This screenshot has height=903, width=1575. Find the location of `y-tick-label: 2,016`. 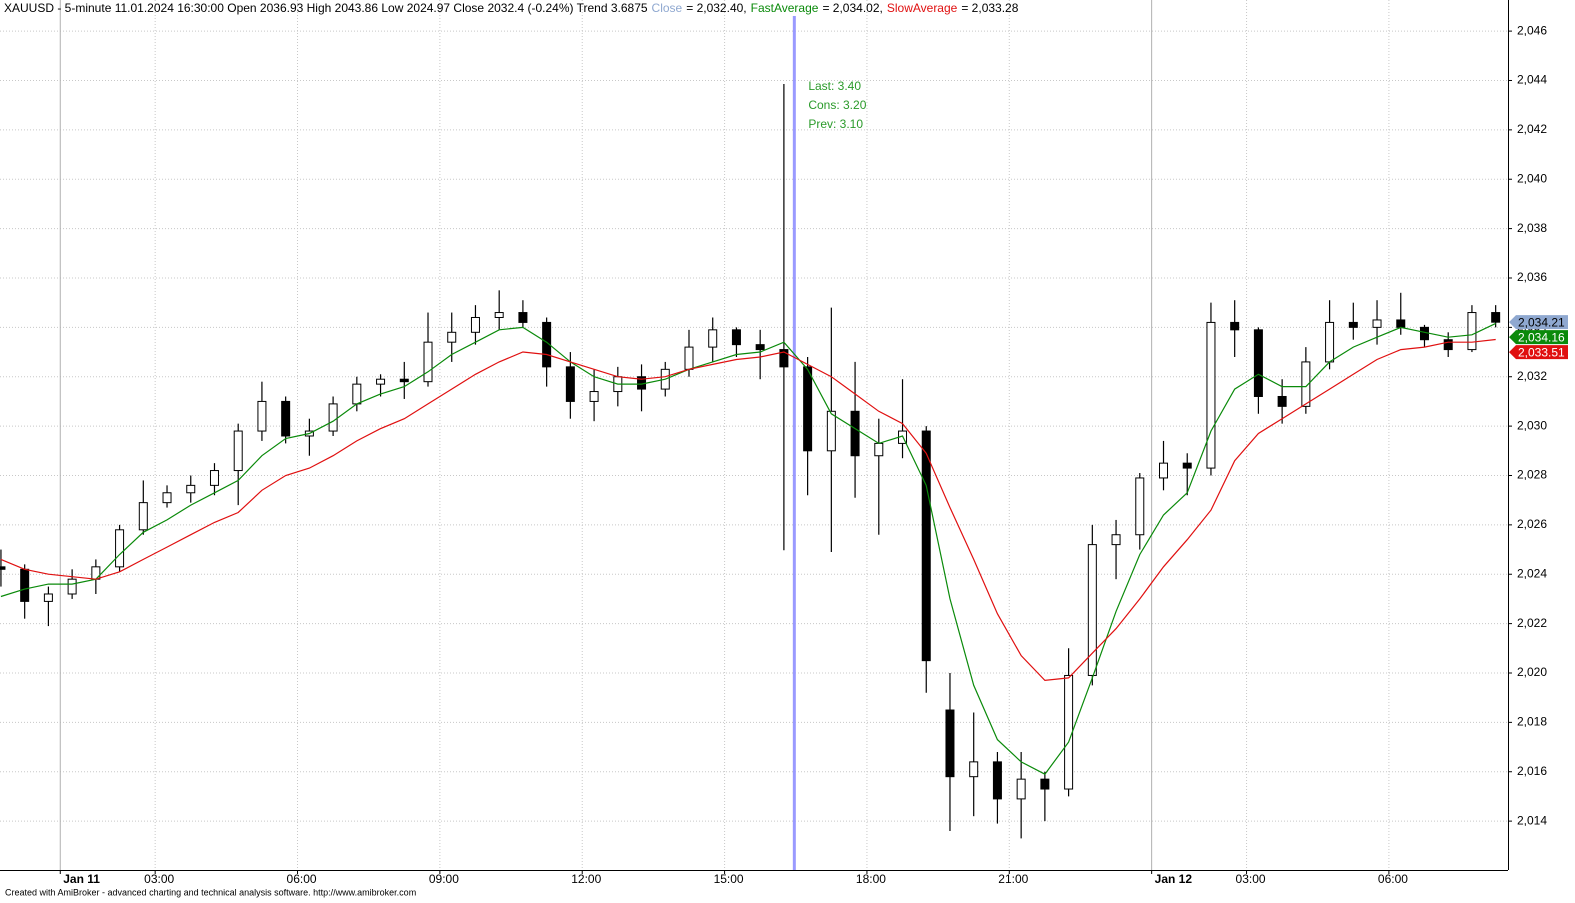

y-tick-label: 2,016 is located at coordinates (1532, 771).